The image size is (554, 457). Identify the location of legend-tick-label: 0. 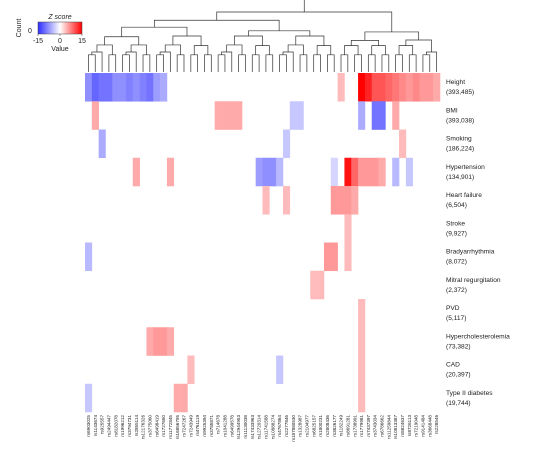
(60, 41).